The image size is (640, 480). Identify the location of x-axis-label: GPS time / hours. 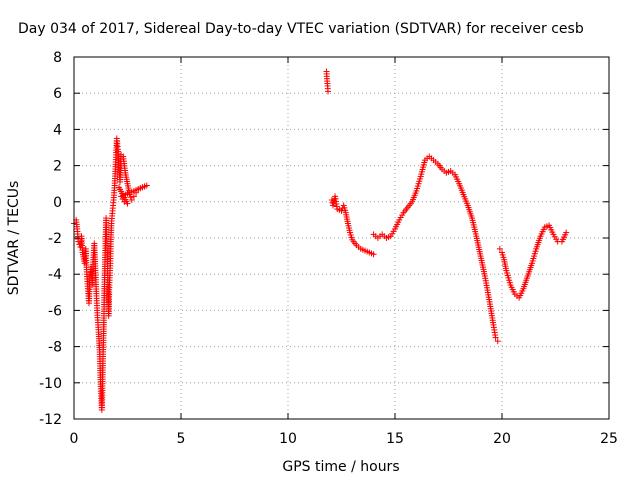
(340, 467).